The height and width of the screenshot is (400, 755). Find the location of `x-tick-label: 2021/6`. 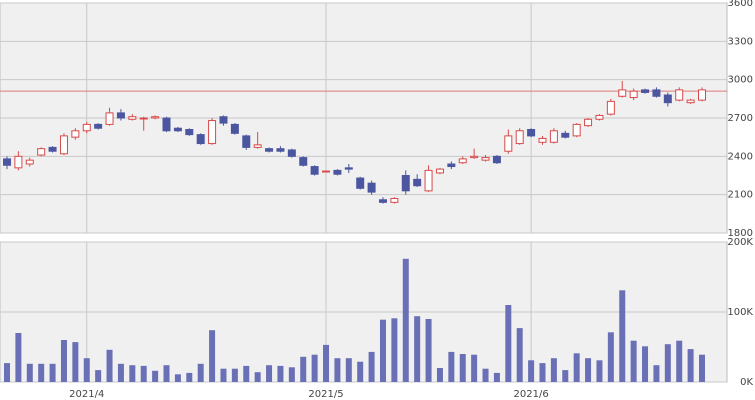

x-tick-label: 2021/6 is located at coordinates (531, 394).